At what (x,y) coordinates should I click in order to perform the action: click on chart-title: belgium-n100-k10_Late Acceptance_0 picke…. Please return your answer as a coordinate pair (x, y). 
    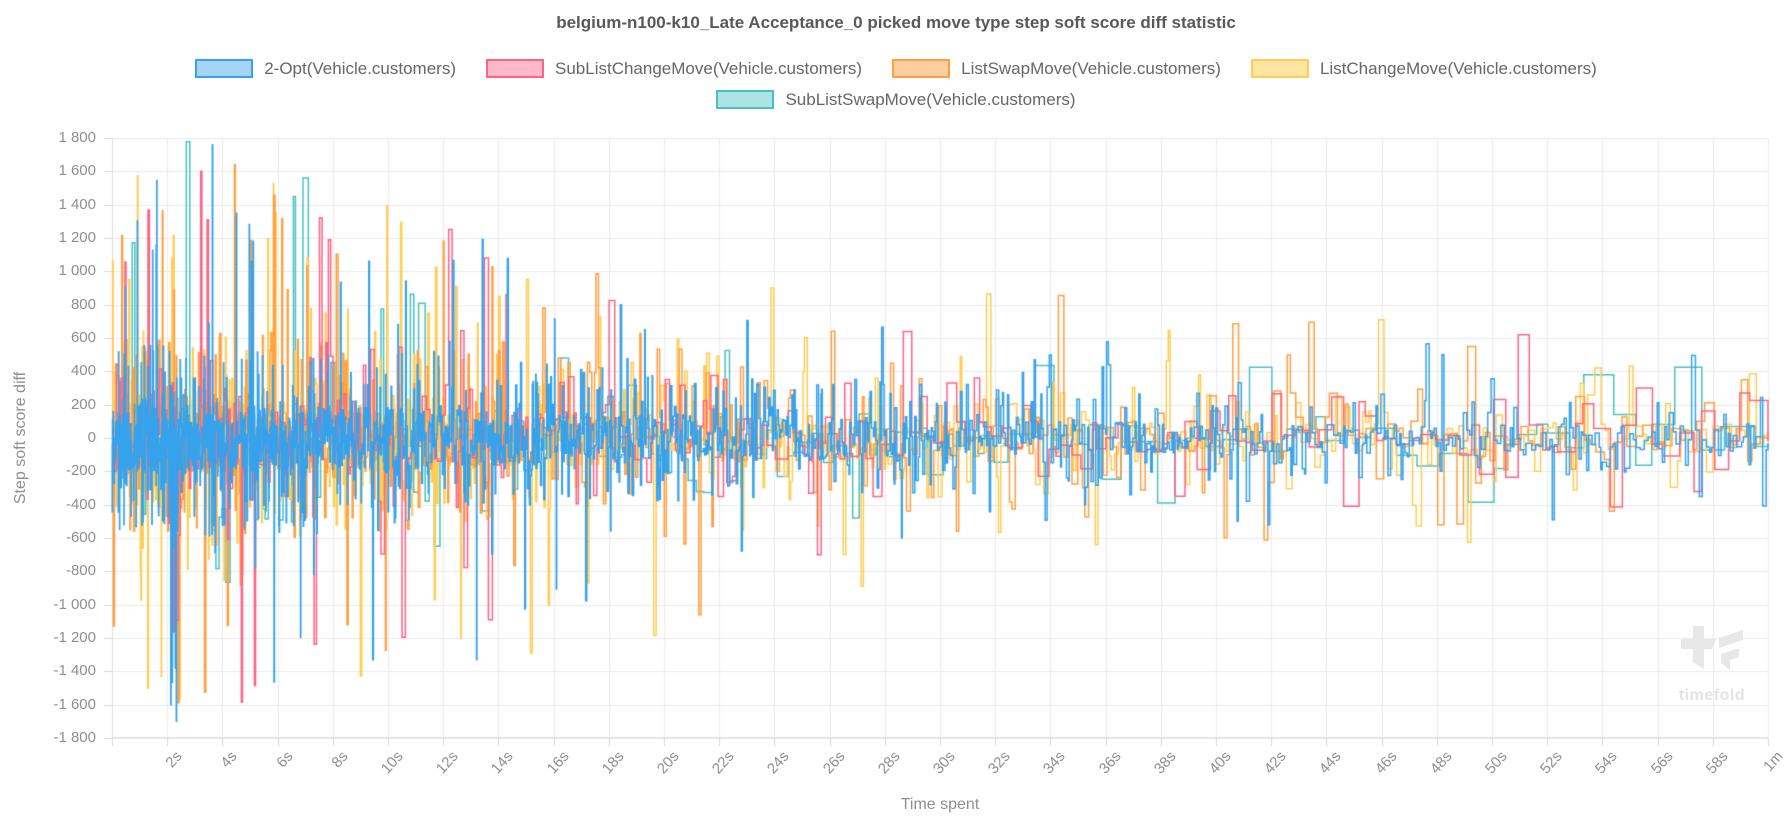
    Looking at the image, I should click on (896, 22).